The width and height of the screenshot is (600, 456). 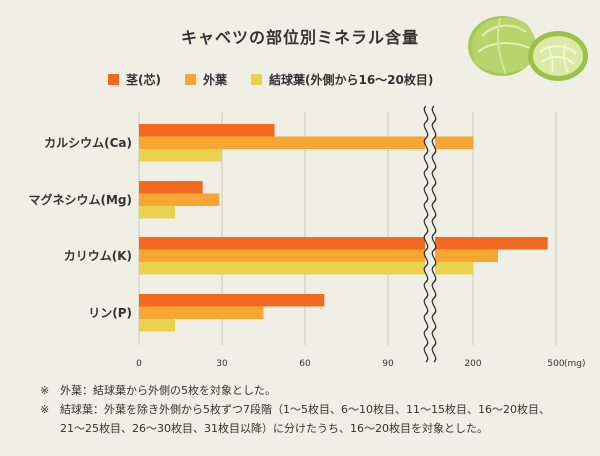 I want to click on category-label: マグネシウム(Mg), so click(x=80, y=199).